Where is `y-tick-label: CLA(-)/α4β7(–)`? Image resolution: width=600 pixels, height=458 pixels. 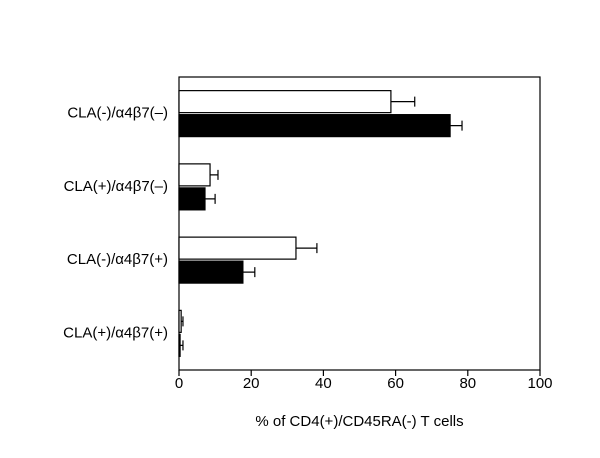 y-tick-label: CLA(-)/α4β7(–) is located at coordinates (117, 113).